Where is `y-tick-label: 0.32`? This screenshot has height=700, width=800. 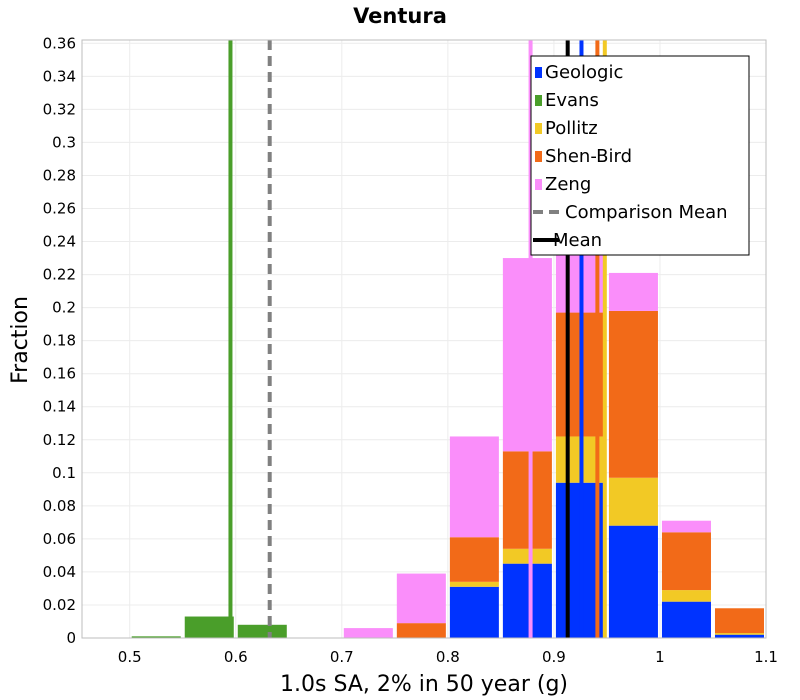 y-tick-label: 0.32 is located at coordinates (59, 109).